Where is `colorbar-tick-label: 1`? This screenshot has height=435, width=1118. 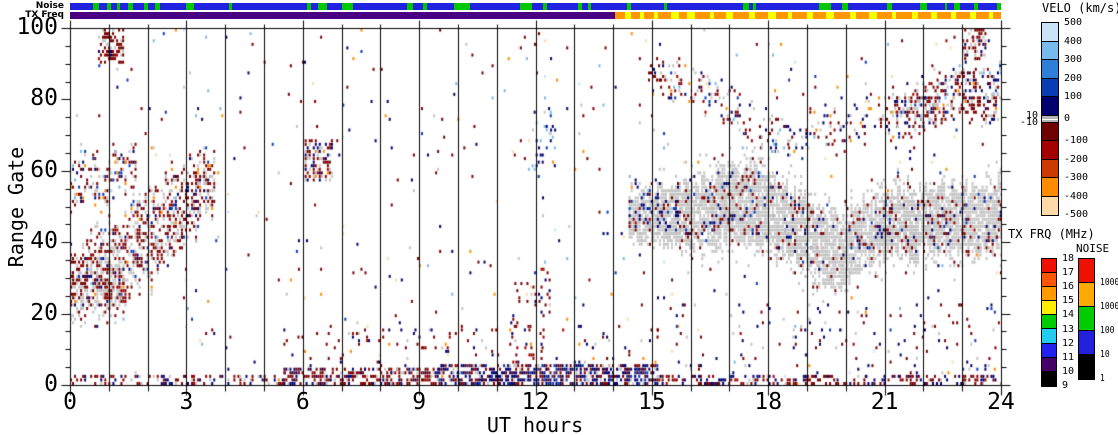 colorbar-tick-label: 1 is located at coordinates (1102, 378).